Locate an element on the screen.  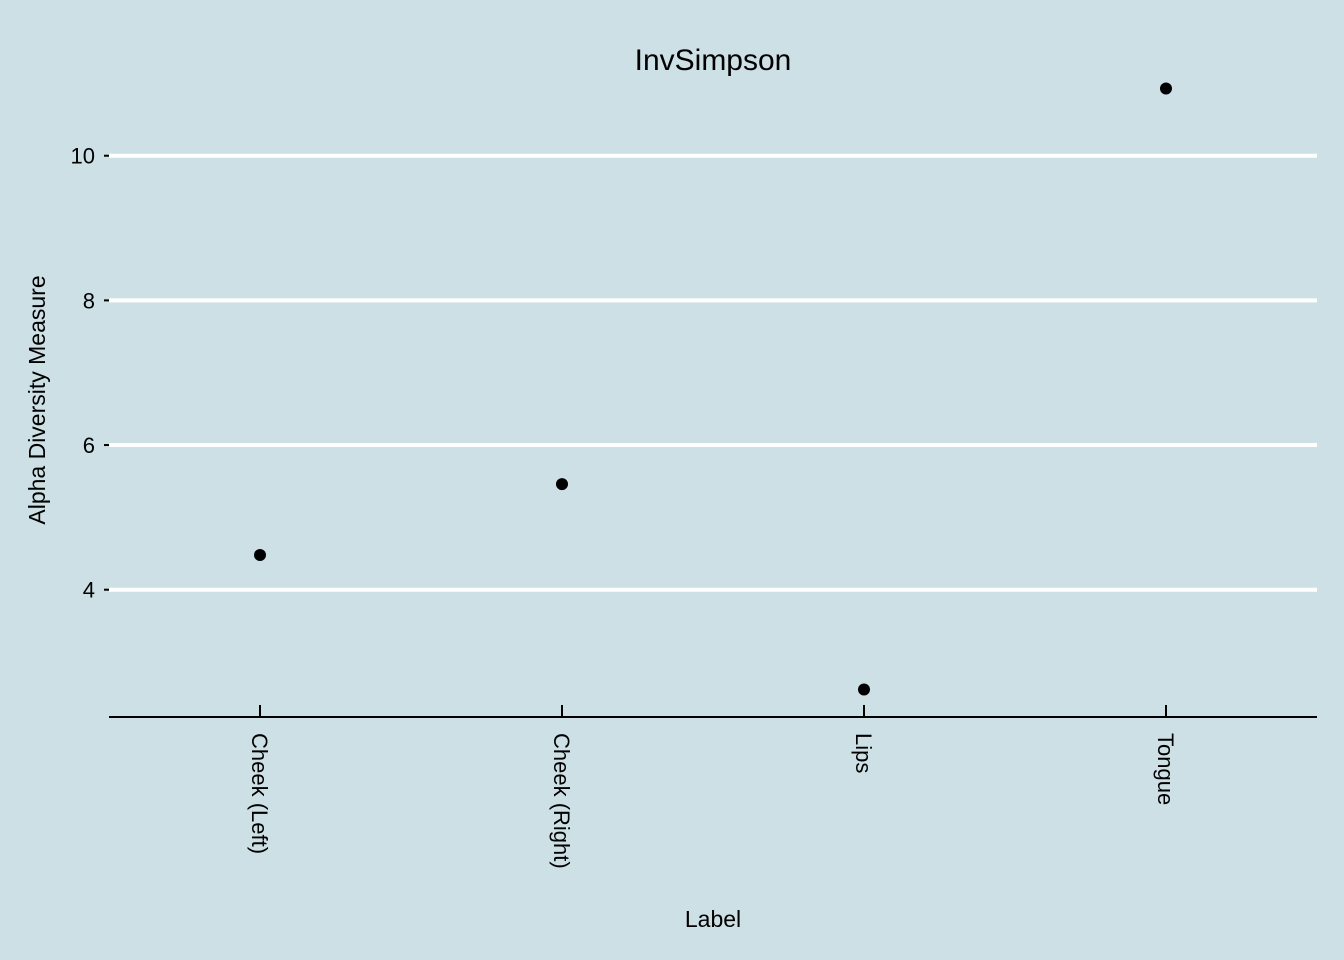
y-axis-title: Alpha Diversity Measure is located at coordinates (37, 399).